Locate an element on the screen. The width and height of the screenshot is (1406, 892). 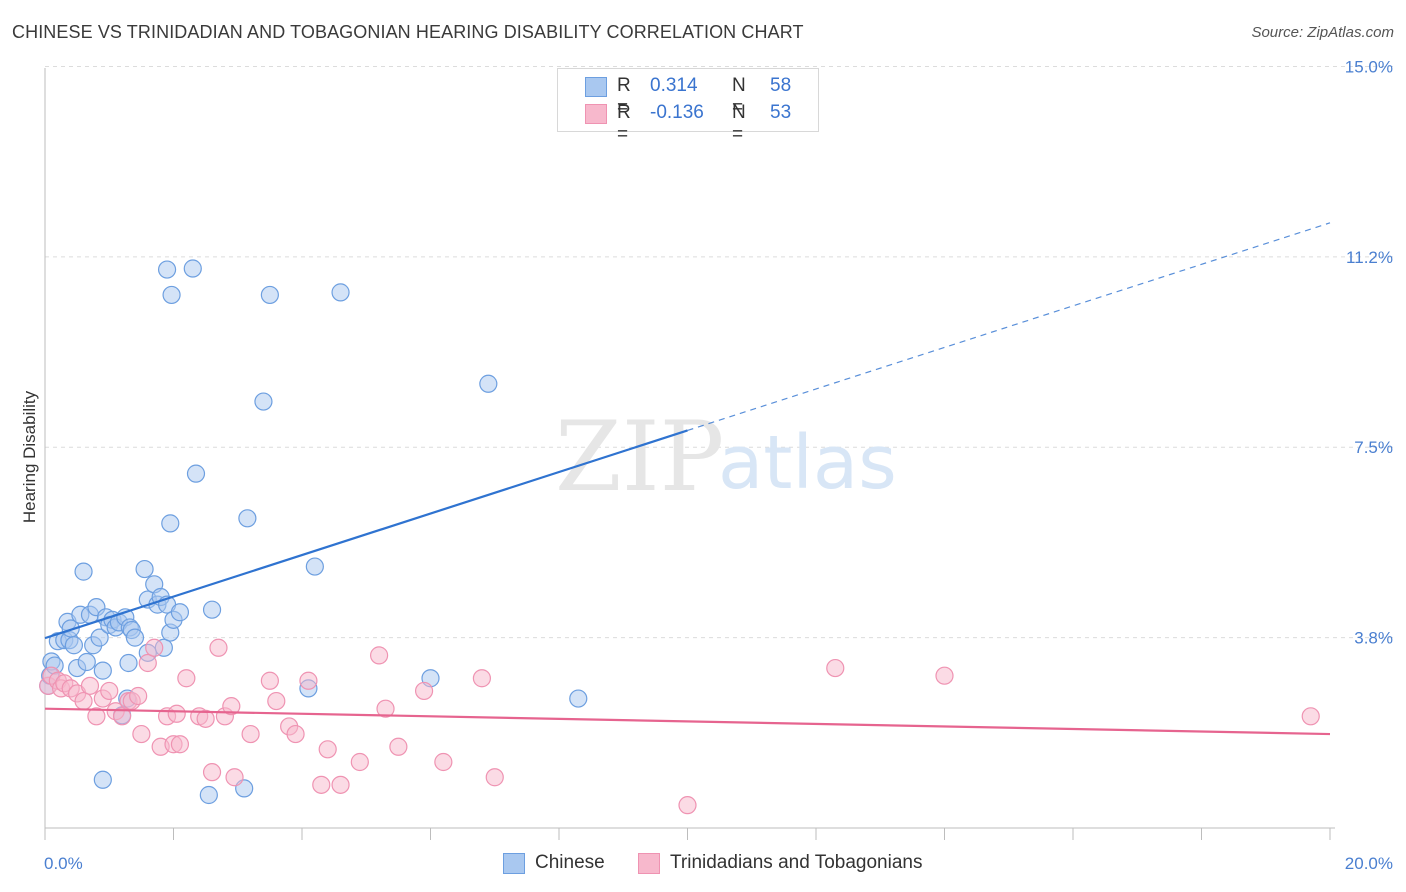
legend-n-value: 53 is located at coordinates (781, 112).